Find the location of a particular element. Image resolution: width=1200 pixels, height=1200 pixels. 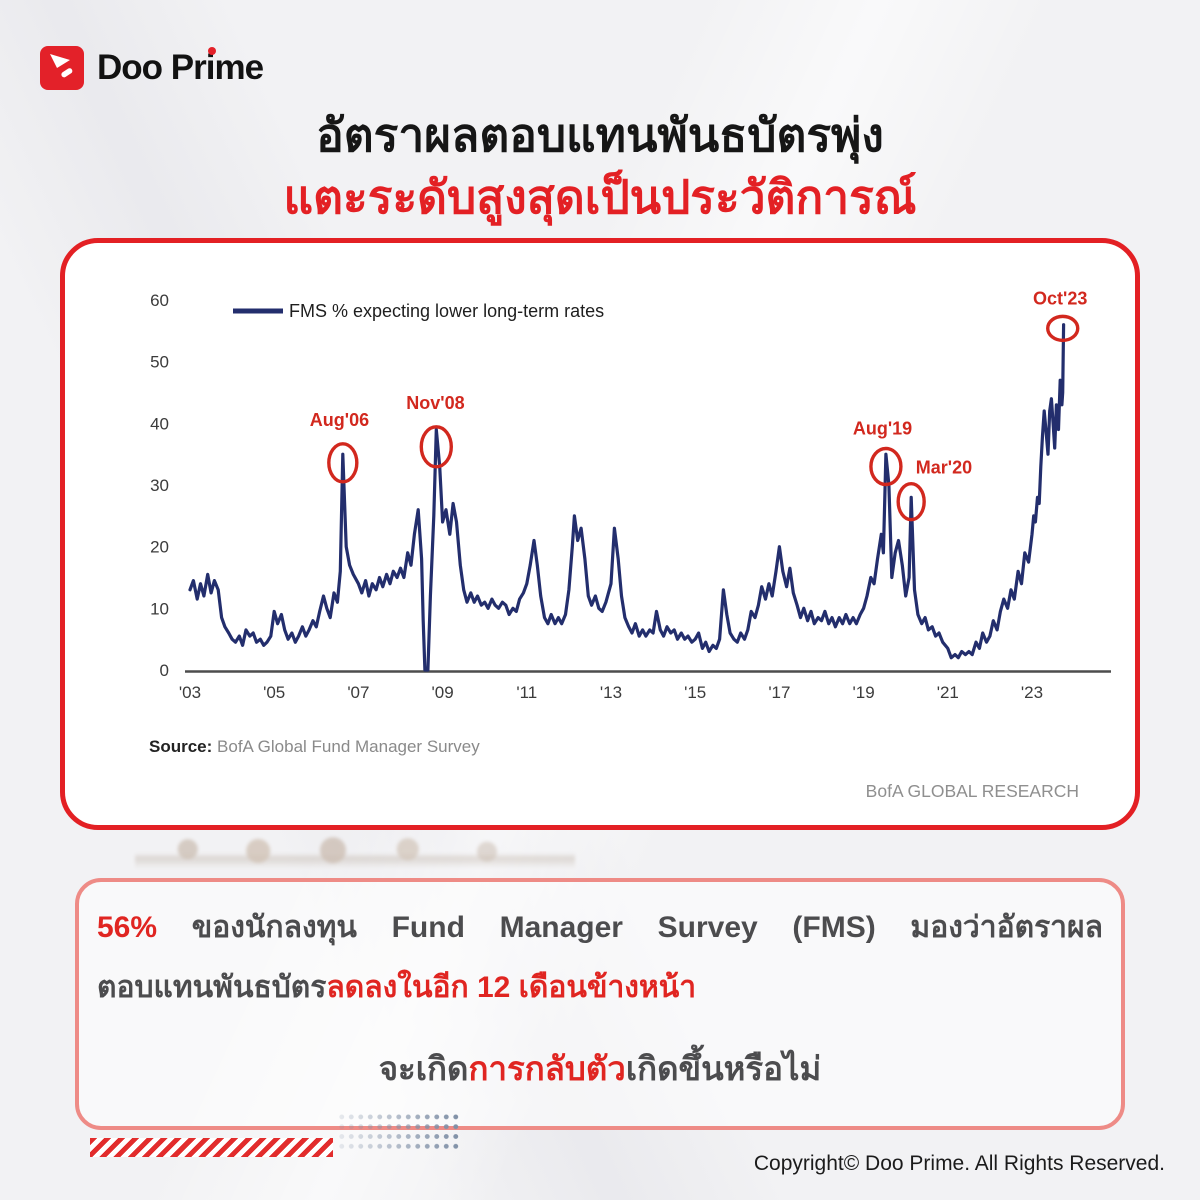

headline-line-2: แตะระดับสูงสุดเป็นประวัติการณ์ is located at coordinates (600, 197).